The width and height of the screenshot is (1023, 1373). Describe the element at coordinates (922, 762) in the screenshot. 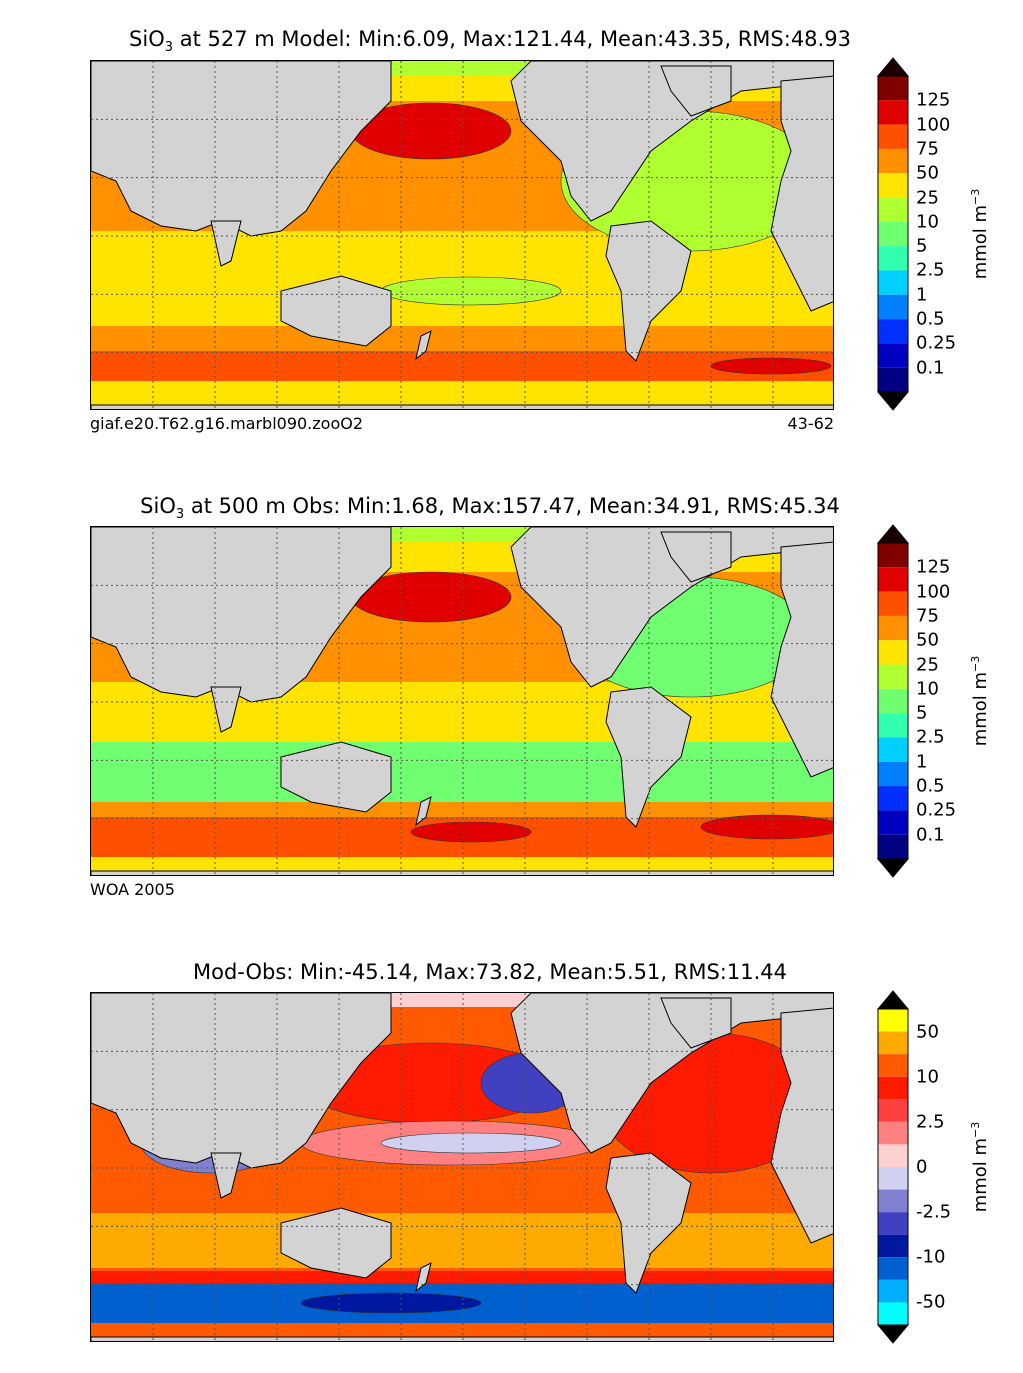

I see `colorbar-tick-label: 1` at that location.